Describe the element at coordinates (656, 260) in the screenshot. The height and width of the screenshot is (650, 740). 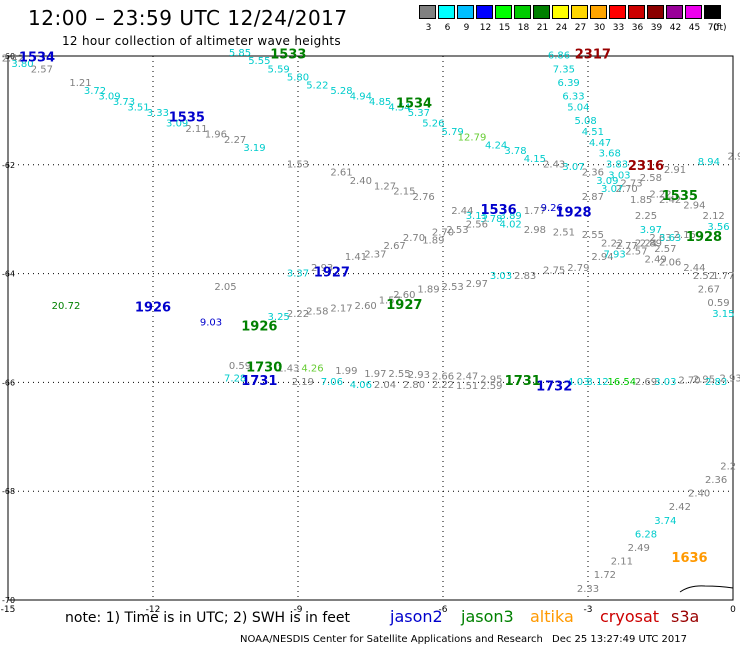
I see `wave-height-value: 2.49` at that location.